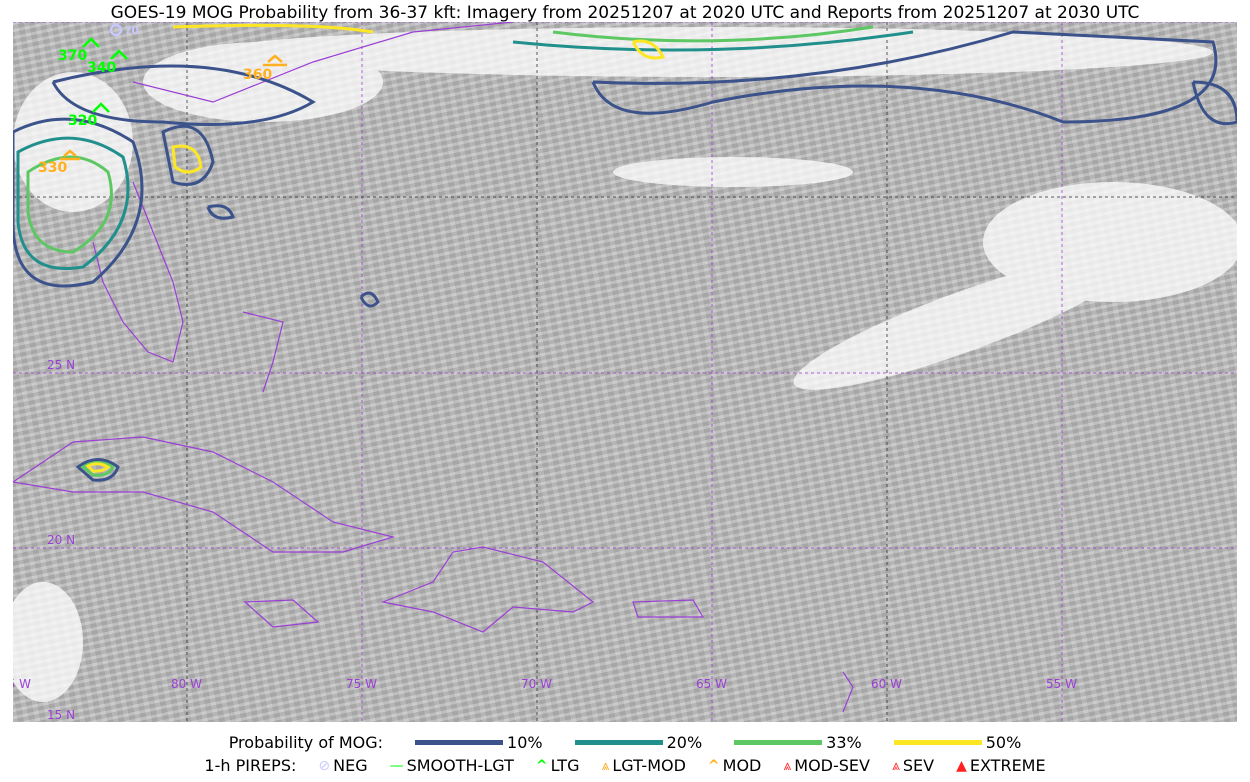 The height and width of the screenshot is (782, 1250). What do you see at coordinates (258, 75) in the screenshot?
I see `pirep-label: 360` at bounding box center [258, 75].